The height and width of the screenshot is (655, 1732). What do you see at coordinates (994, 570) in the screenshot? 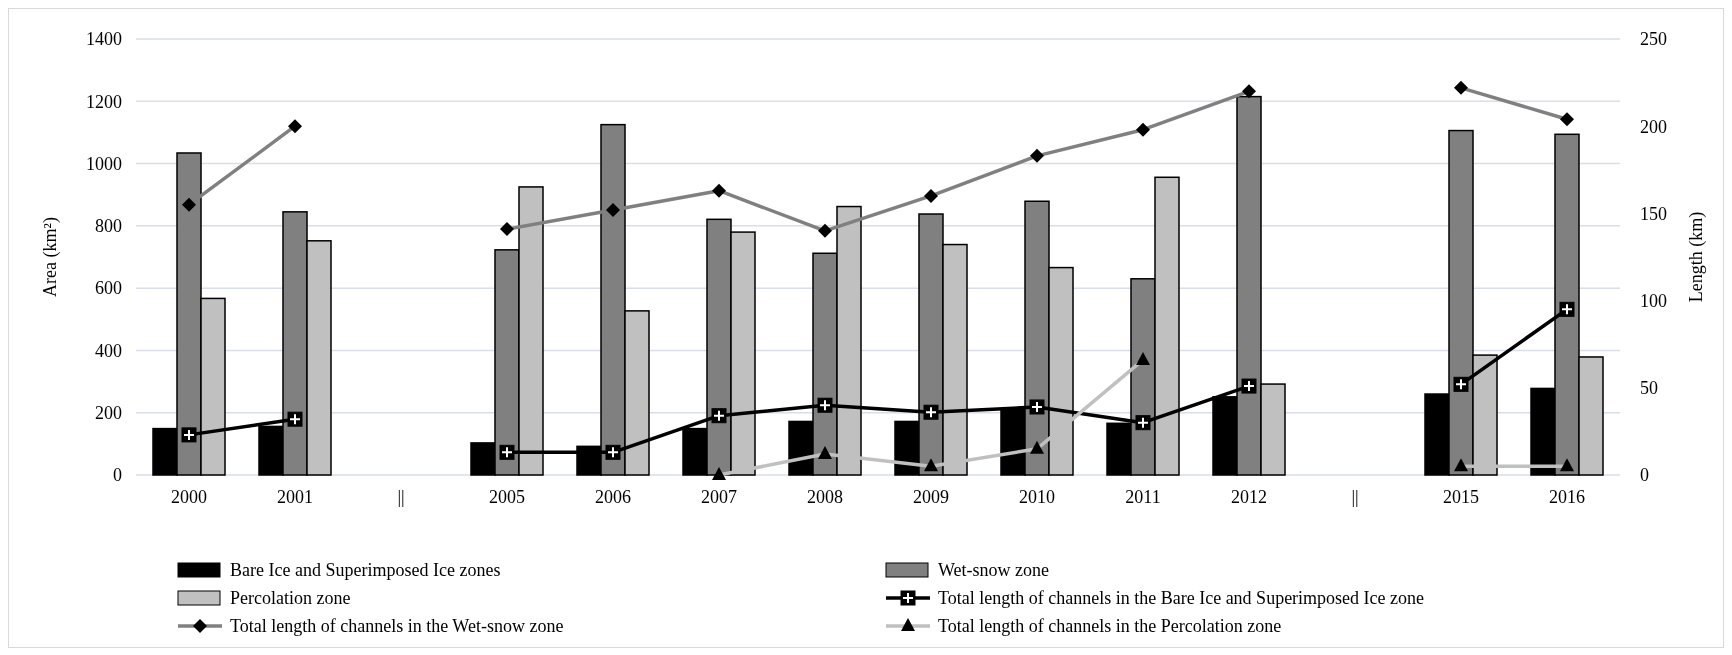
I see `legend-label: Wet-snow zone` at bounding box center [994, 570].